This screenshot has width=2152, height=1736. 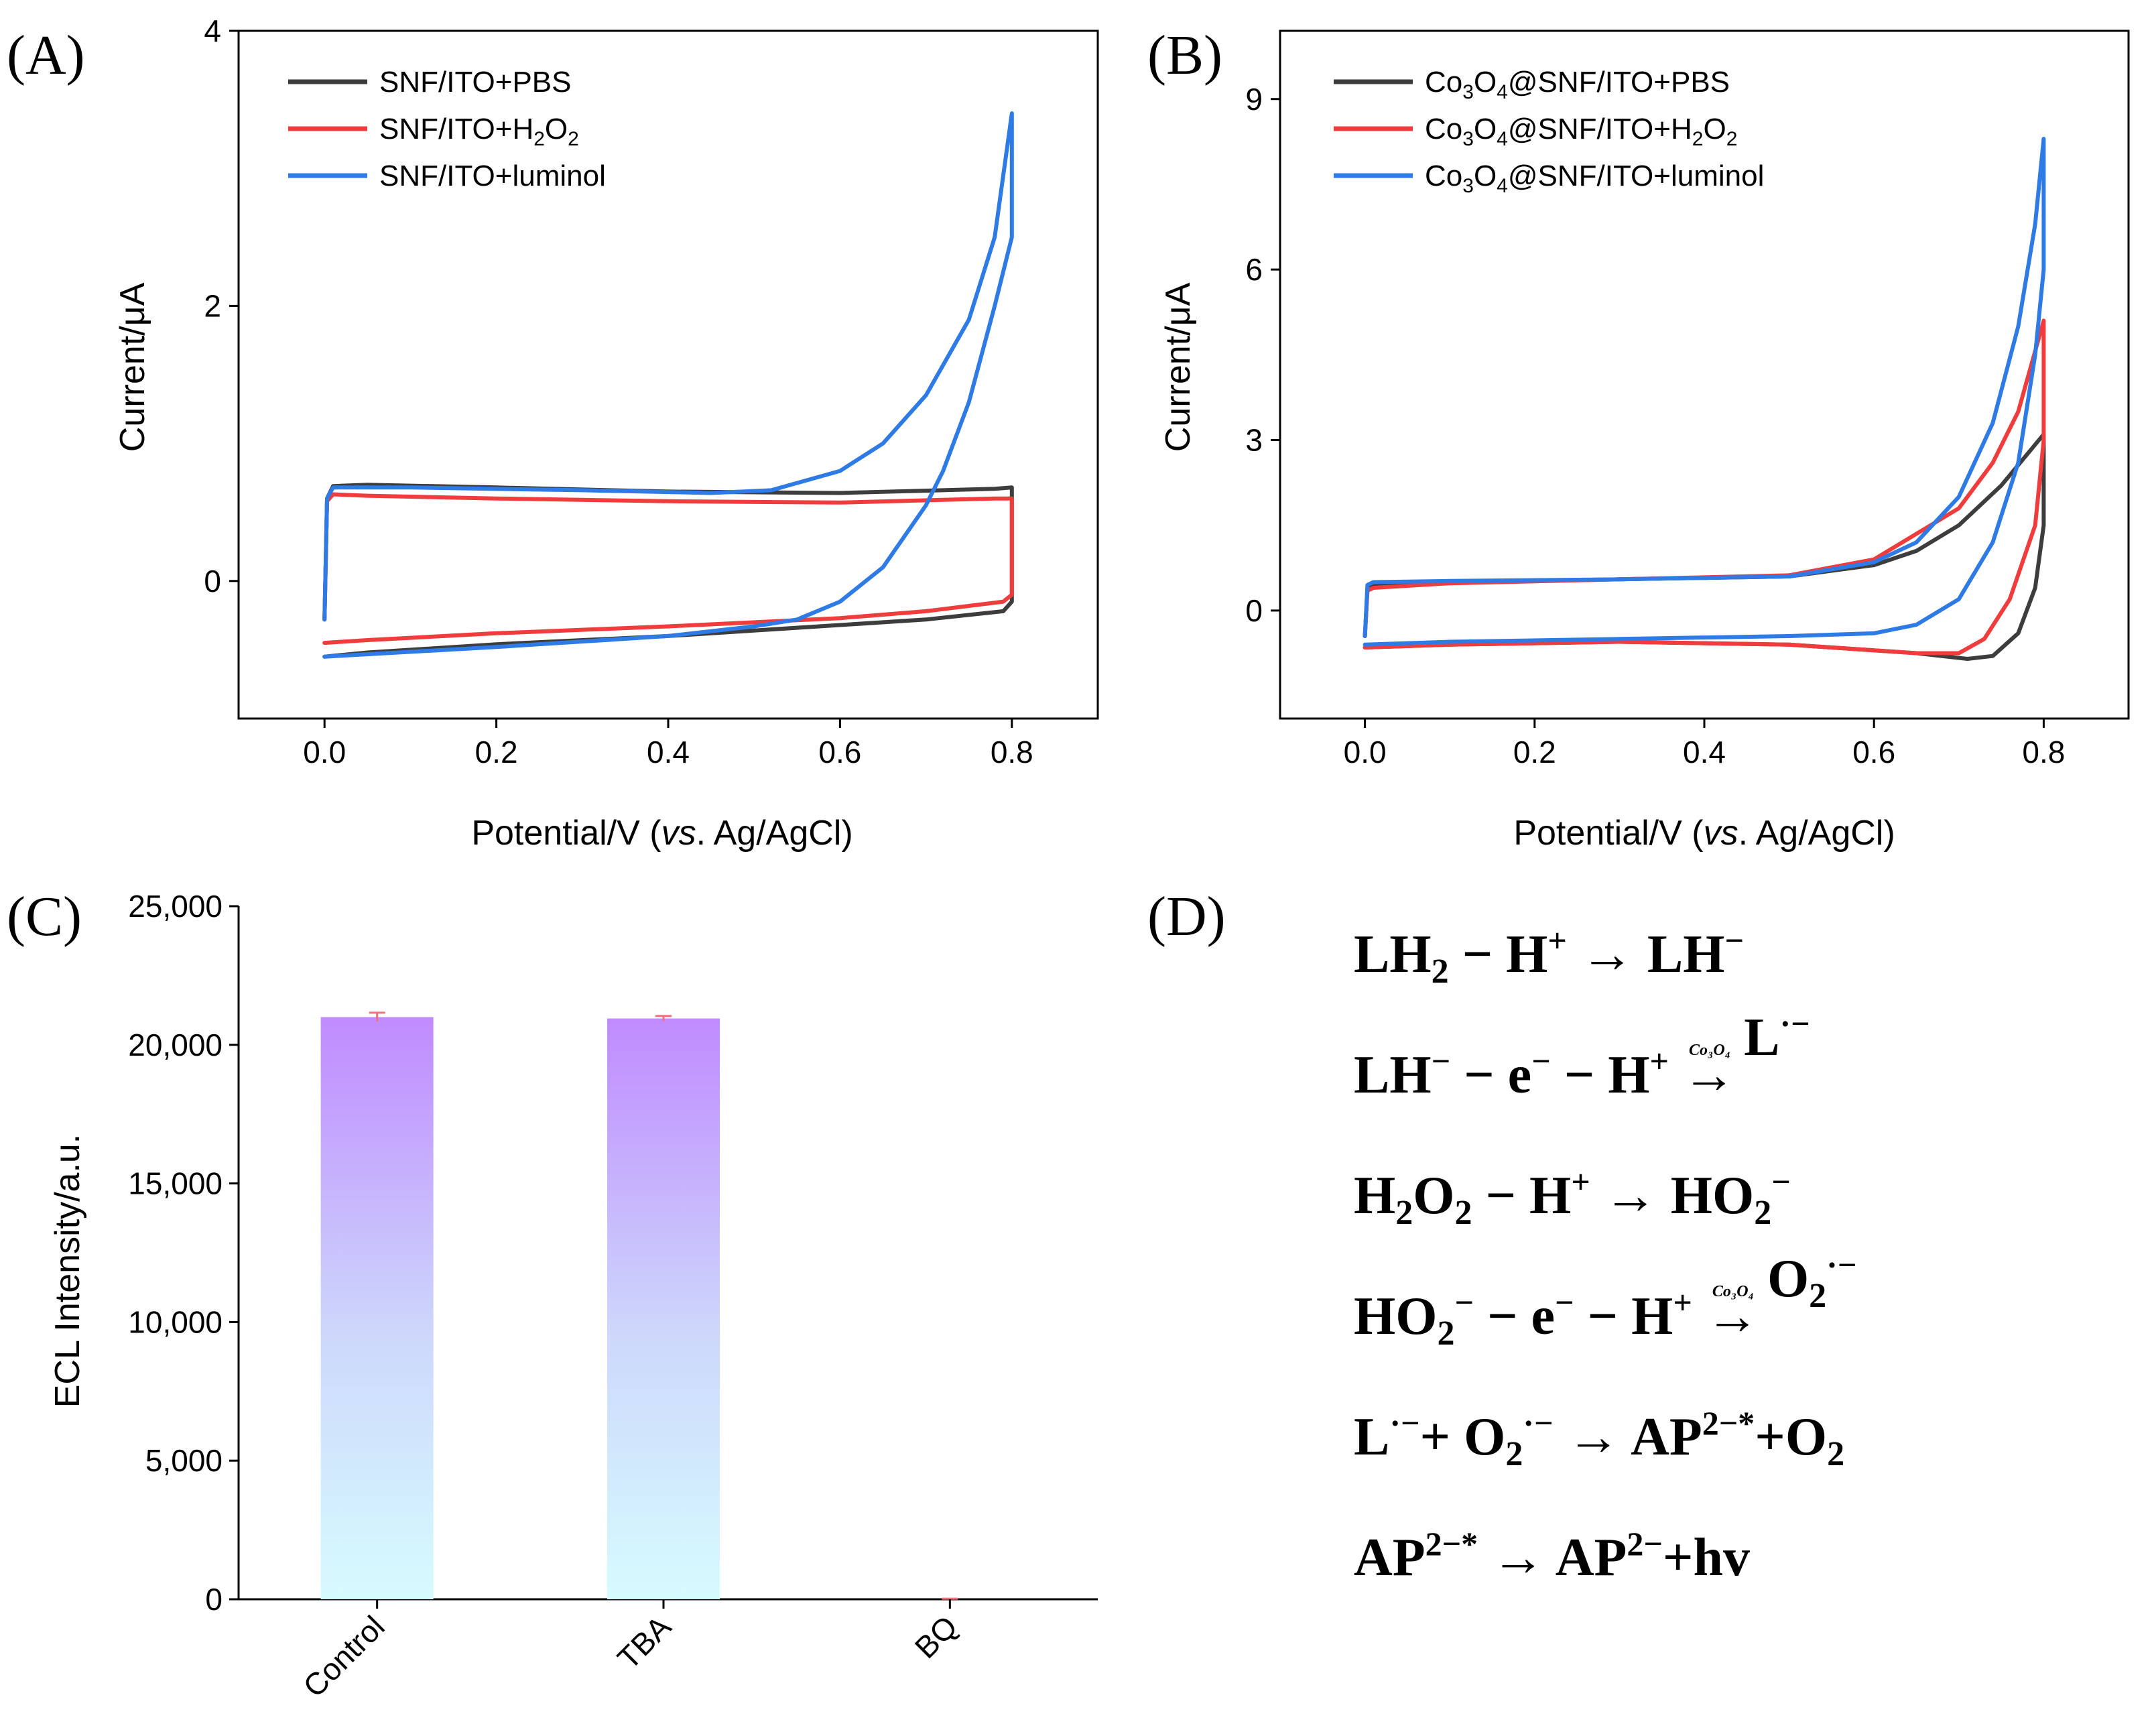 I want to click on b-ytick-label: 3, so click(x=1254, y=441).